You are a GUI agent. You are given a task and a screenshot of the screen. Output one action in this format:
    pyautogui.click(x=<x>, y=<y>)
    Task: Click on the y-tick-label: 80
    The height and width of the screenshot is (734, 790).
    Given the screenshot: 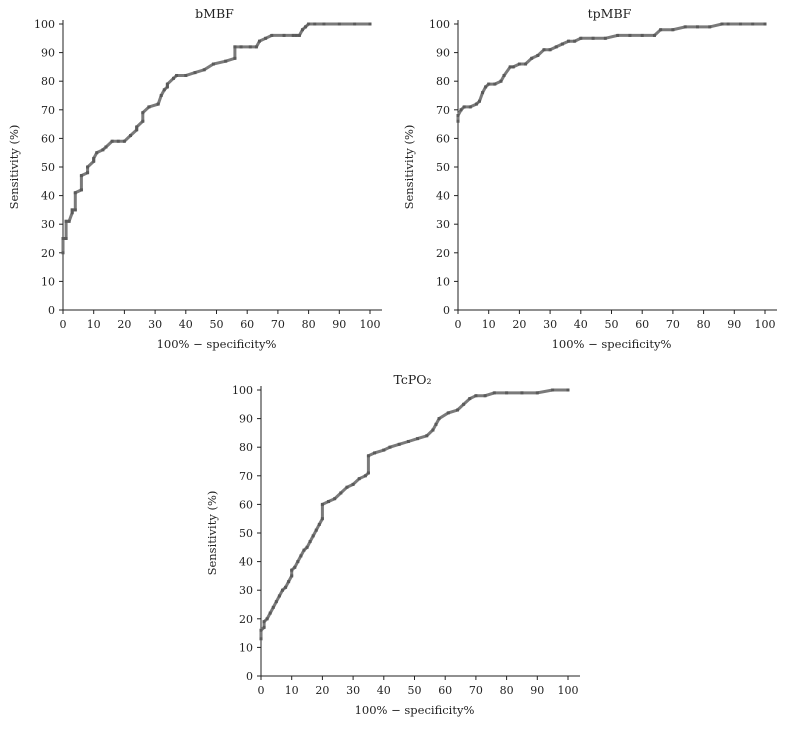 What is the action you would take?
    pyautogui.click(x=246, y=447)
    